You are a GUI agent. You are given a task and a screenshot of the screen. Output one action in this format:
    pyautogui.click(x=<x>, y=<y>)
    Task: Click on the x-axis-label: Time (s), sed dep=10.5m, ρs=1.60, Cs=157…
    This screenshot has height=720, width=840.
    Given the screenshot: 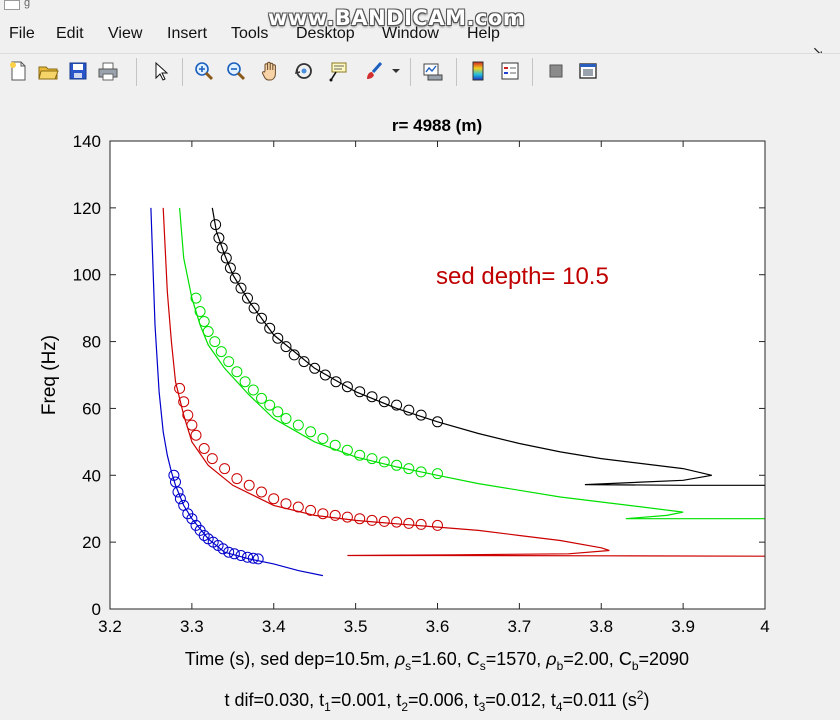 What is the action you would take?
    pyautogui.click(x=437, y=661)
    